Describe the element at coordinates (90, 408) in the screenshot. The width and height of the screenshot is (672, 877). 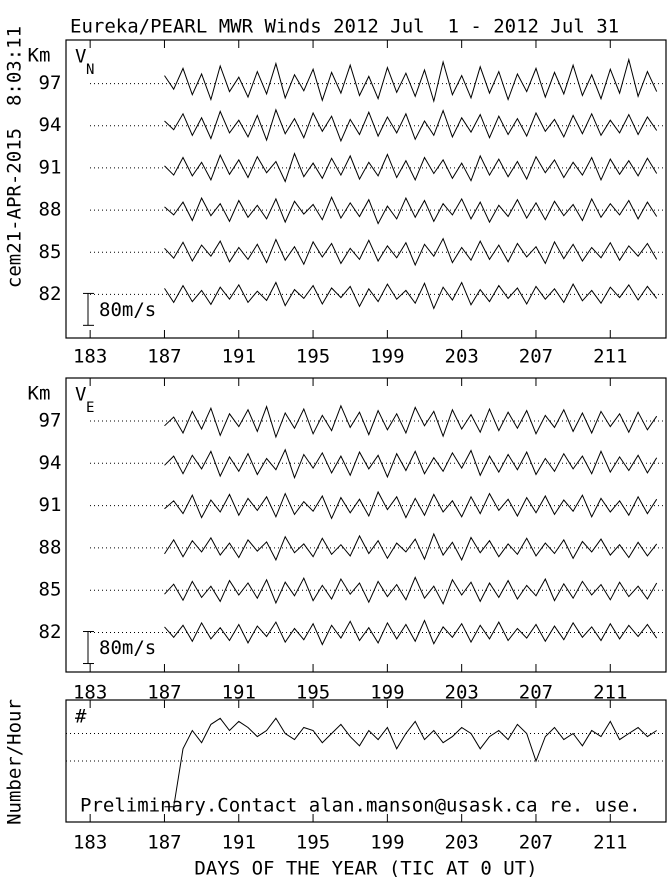
I see `panel-subscript: E` at that location.